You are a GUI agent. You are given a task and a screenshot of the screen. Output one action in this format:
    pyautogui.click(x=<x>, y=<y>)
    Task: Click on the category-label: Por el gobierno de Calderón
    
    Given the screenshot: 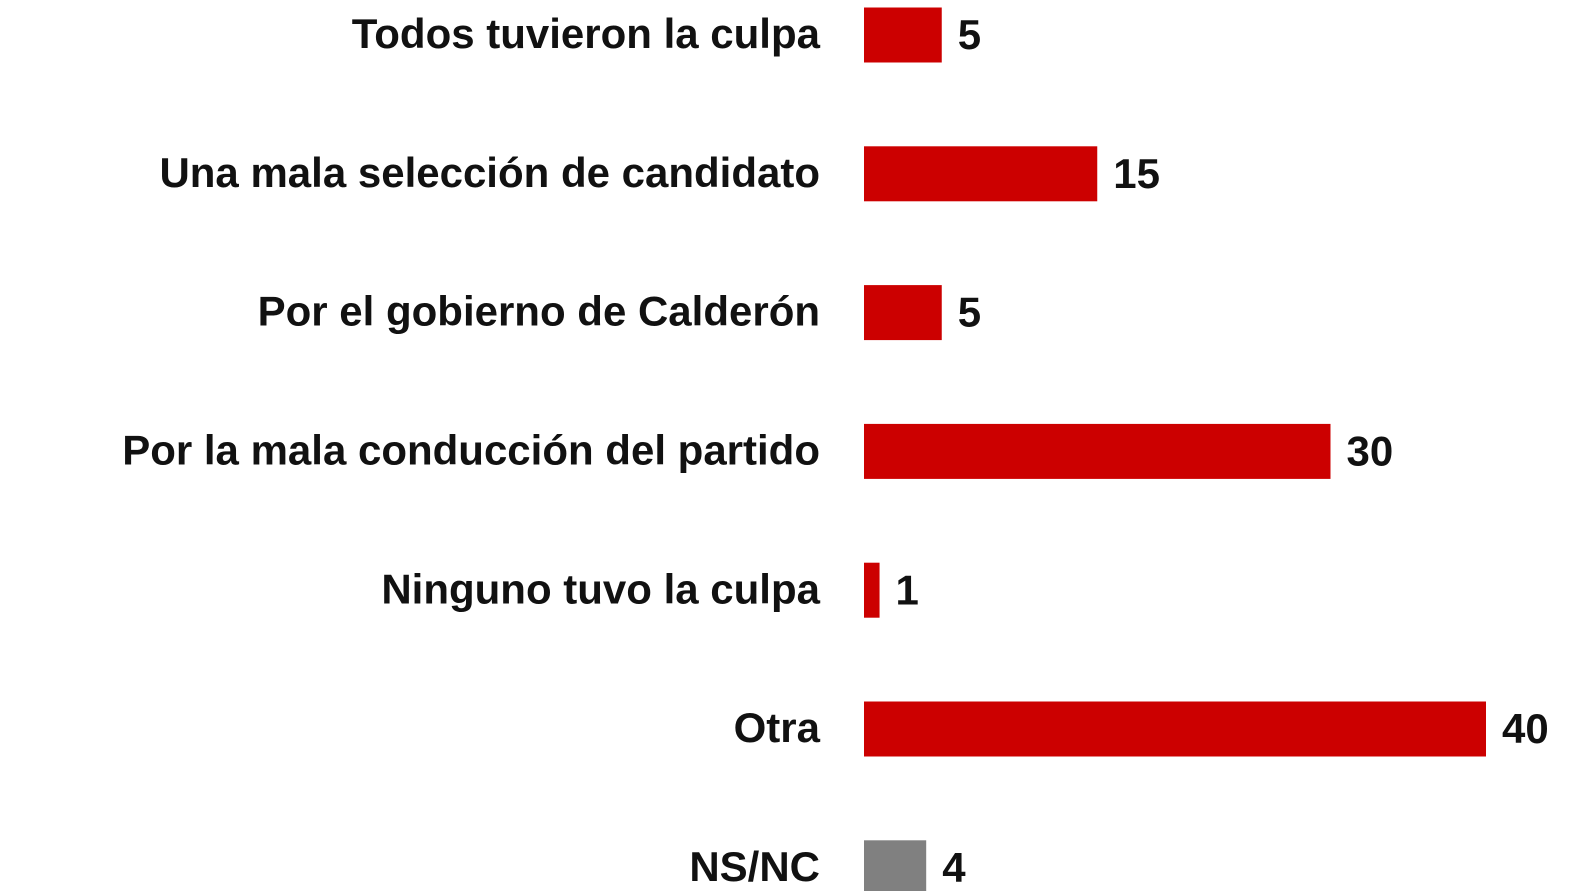 What is the action you would take?
    pyautogui.click(x=539, y=311)
    